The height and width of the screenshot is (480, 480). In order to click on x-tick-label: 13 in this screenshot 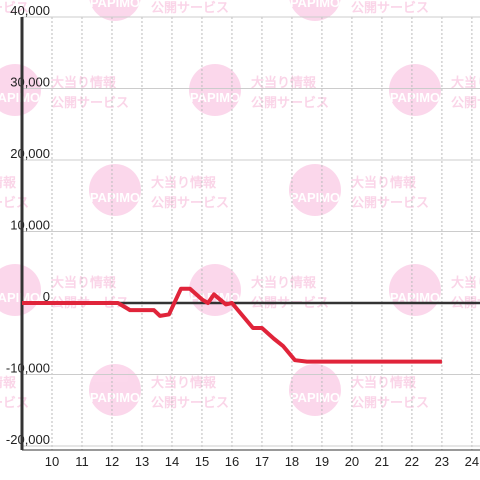, I will do `click(142, 461)`.